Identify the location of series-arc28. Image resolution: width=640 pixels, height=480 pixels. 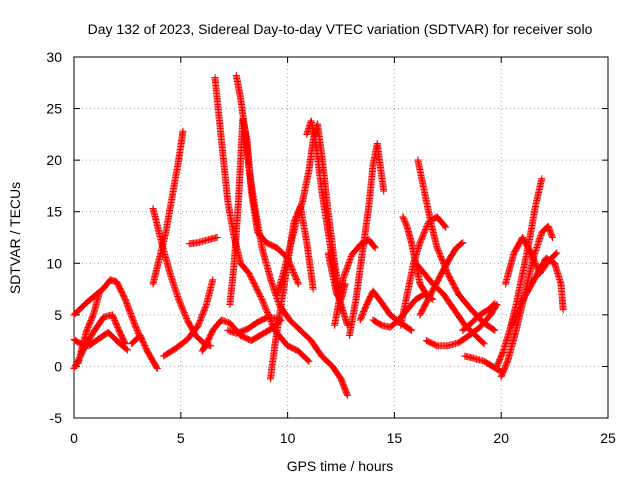
(461, 325).